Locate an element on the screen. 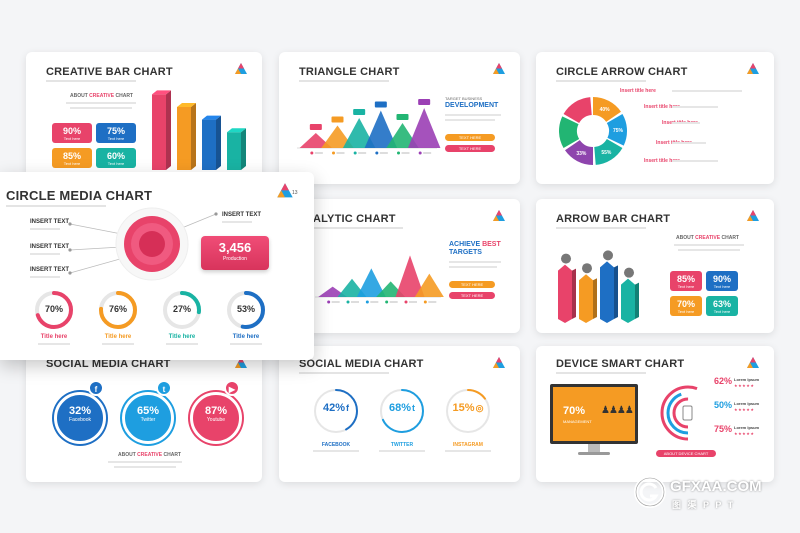  tile-value: 60% is located at coordinates (115, 156).